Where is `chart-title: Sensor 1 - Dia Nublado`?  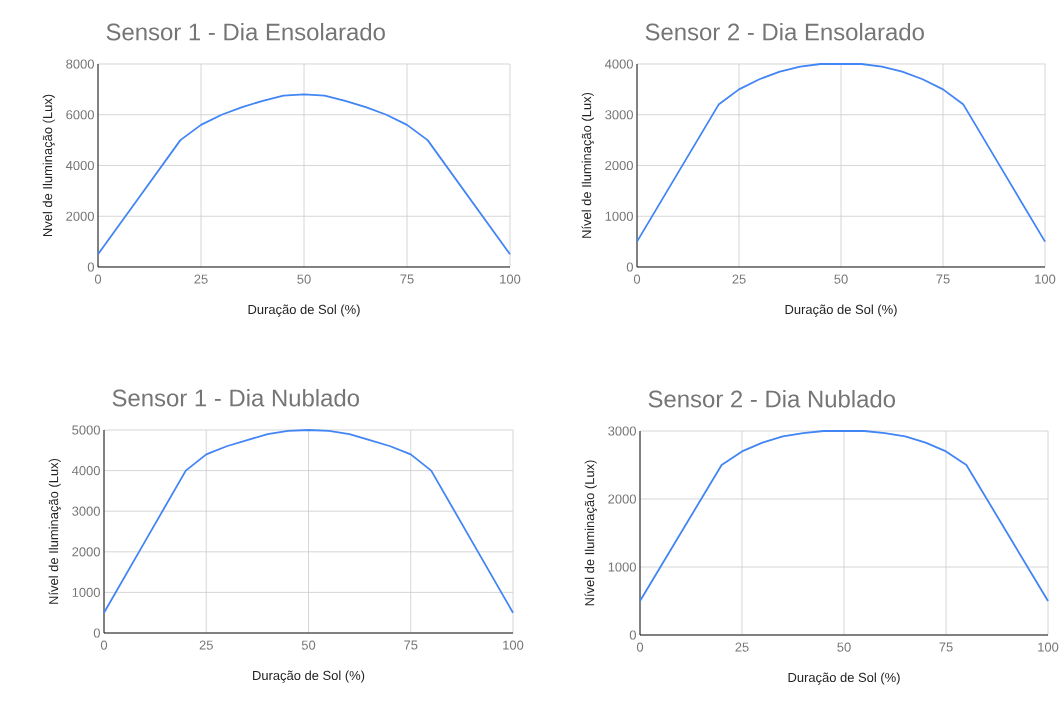
chart-title: Sensor 1 - Dia Nublado is located at coordinates (235, 397).